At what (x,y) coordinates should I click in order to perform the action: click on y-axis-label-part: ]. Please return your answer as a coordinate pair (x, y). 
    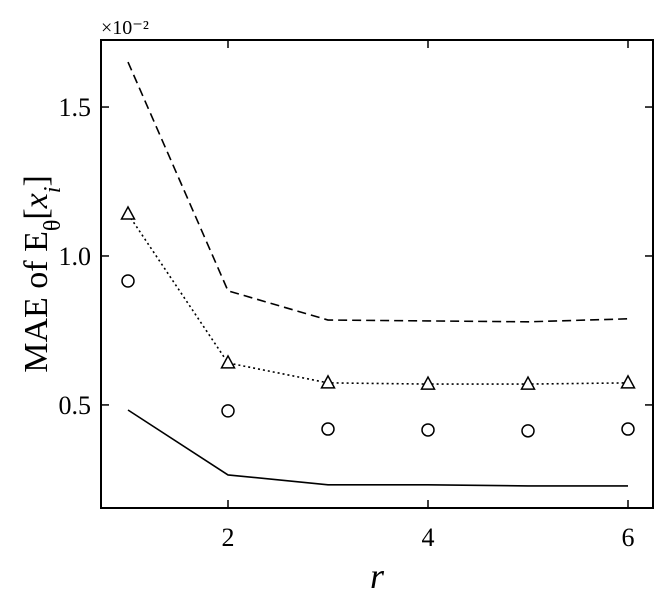
    Looking at the image, I should click on (36, 180).